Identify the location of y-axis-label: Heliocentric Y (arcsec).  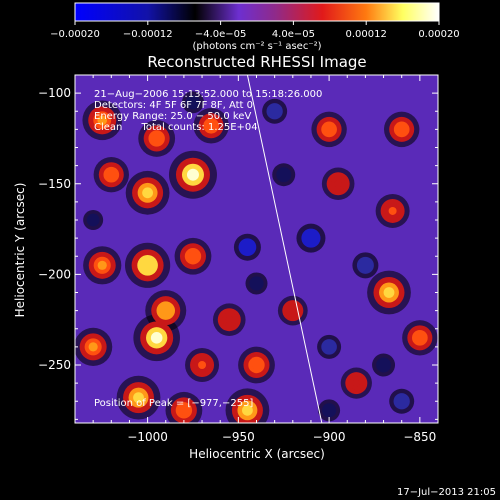
(20, 250).